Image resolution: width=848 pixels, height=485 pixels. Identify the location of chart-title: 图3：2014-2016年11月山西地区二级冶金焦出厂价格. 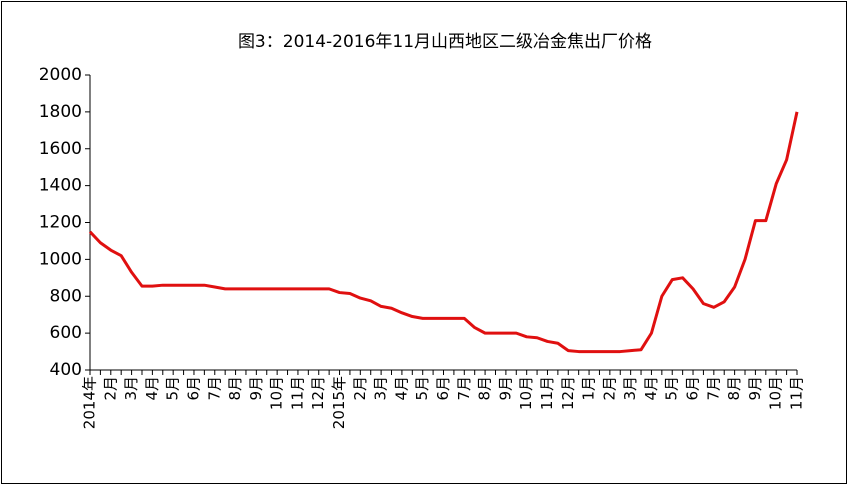
(445, 42).